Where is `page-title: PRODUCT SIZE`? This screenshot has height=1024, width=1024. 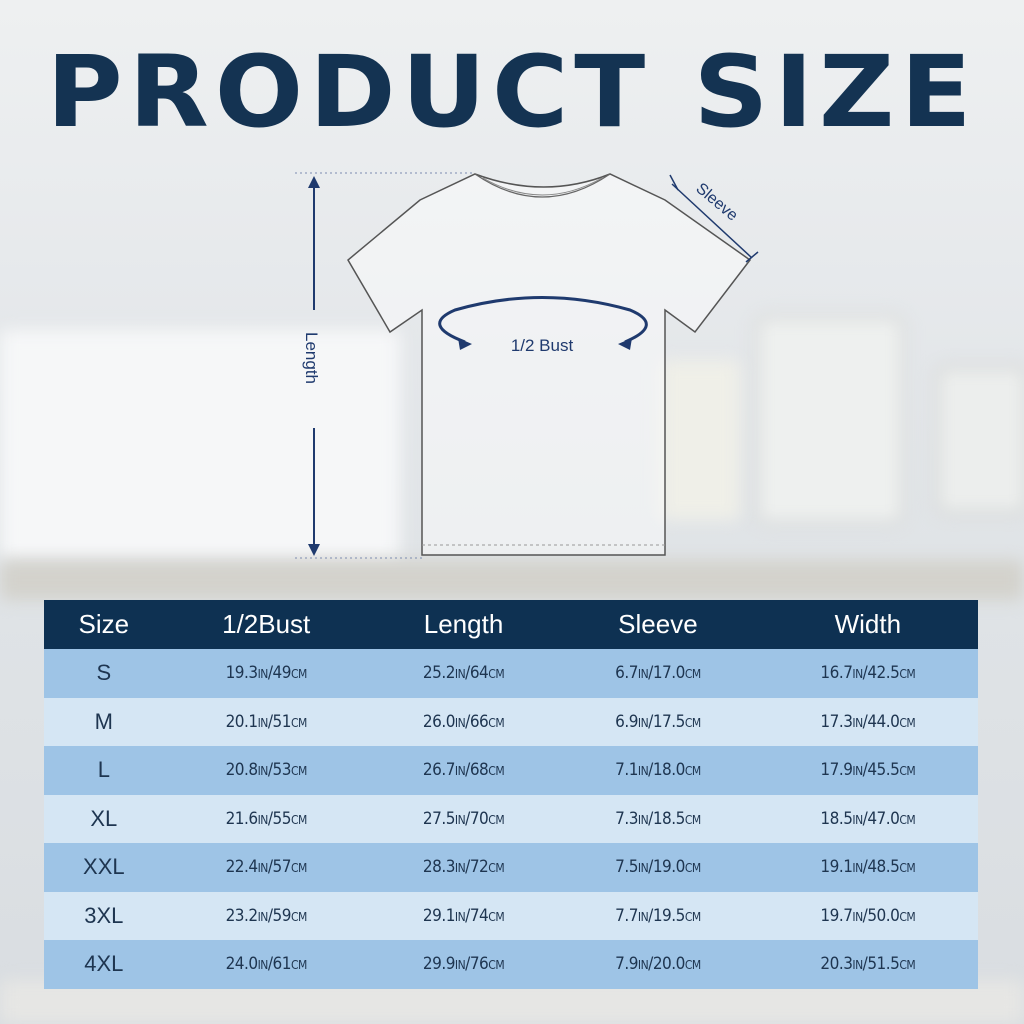 page-title: PRODUCT SIZE is located at coordinates (512, 92).